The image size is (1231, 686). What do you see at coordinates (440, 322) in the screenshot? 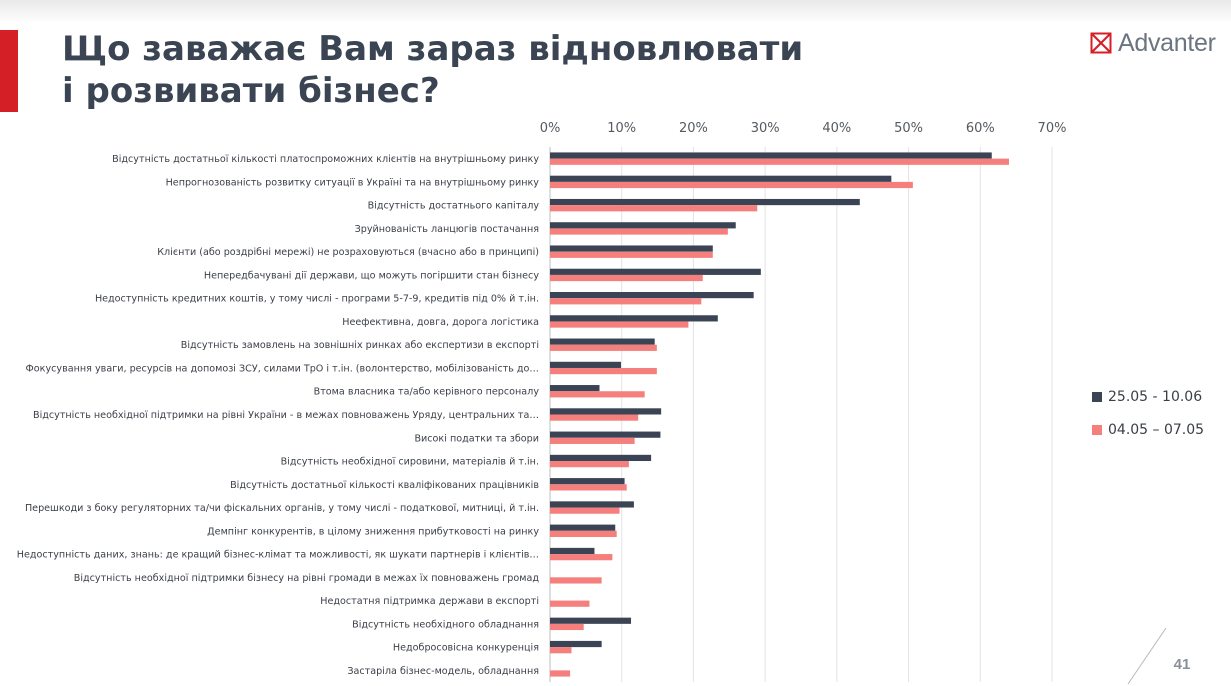
I see `category-label: Неефективна, довга, дорога логістика` at bounding box center [440, 322].